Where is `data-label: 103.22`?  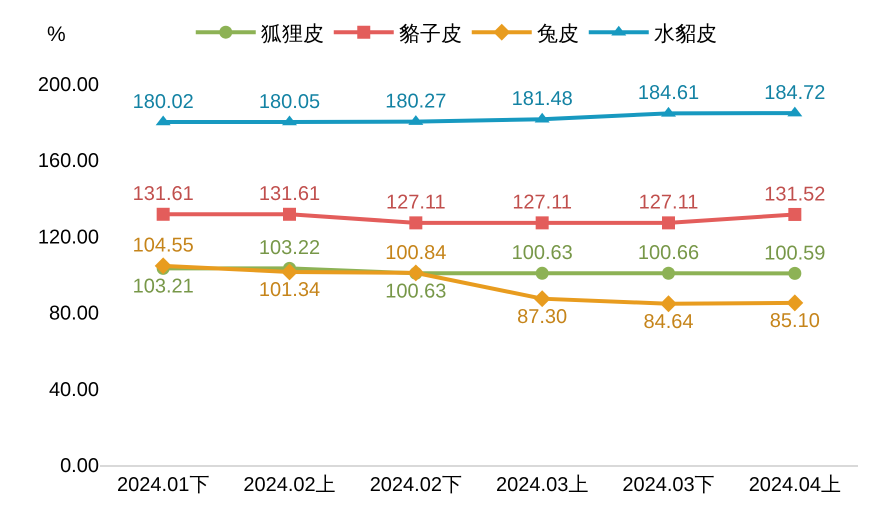
data-label: 103.22 is located at coordinates (289, 248).